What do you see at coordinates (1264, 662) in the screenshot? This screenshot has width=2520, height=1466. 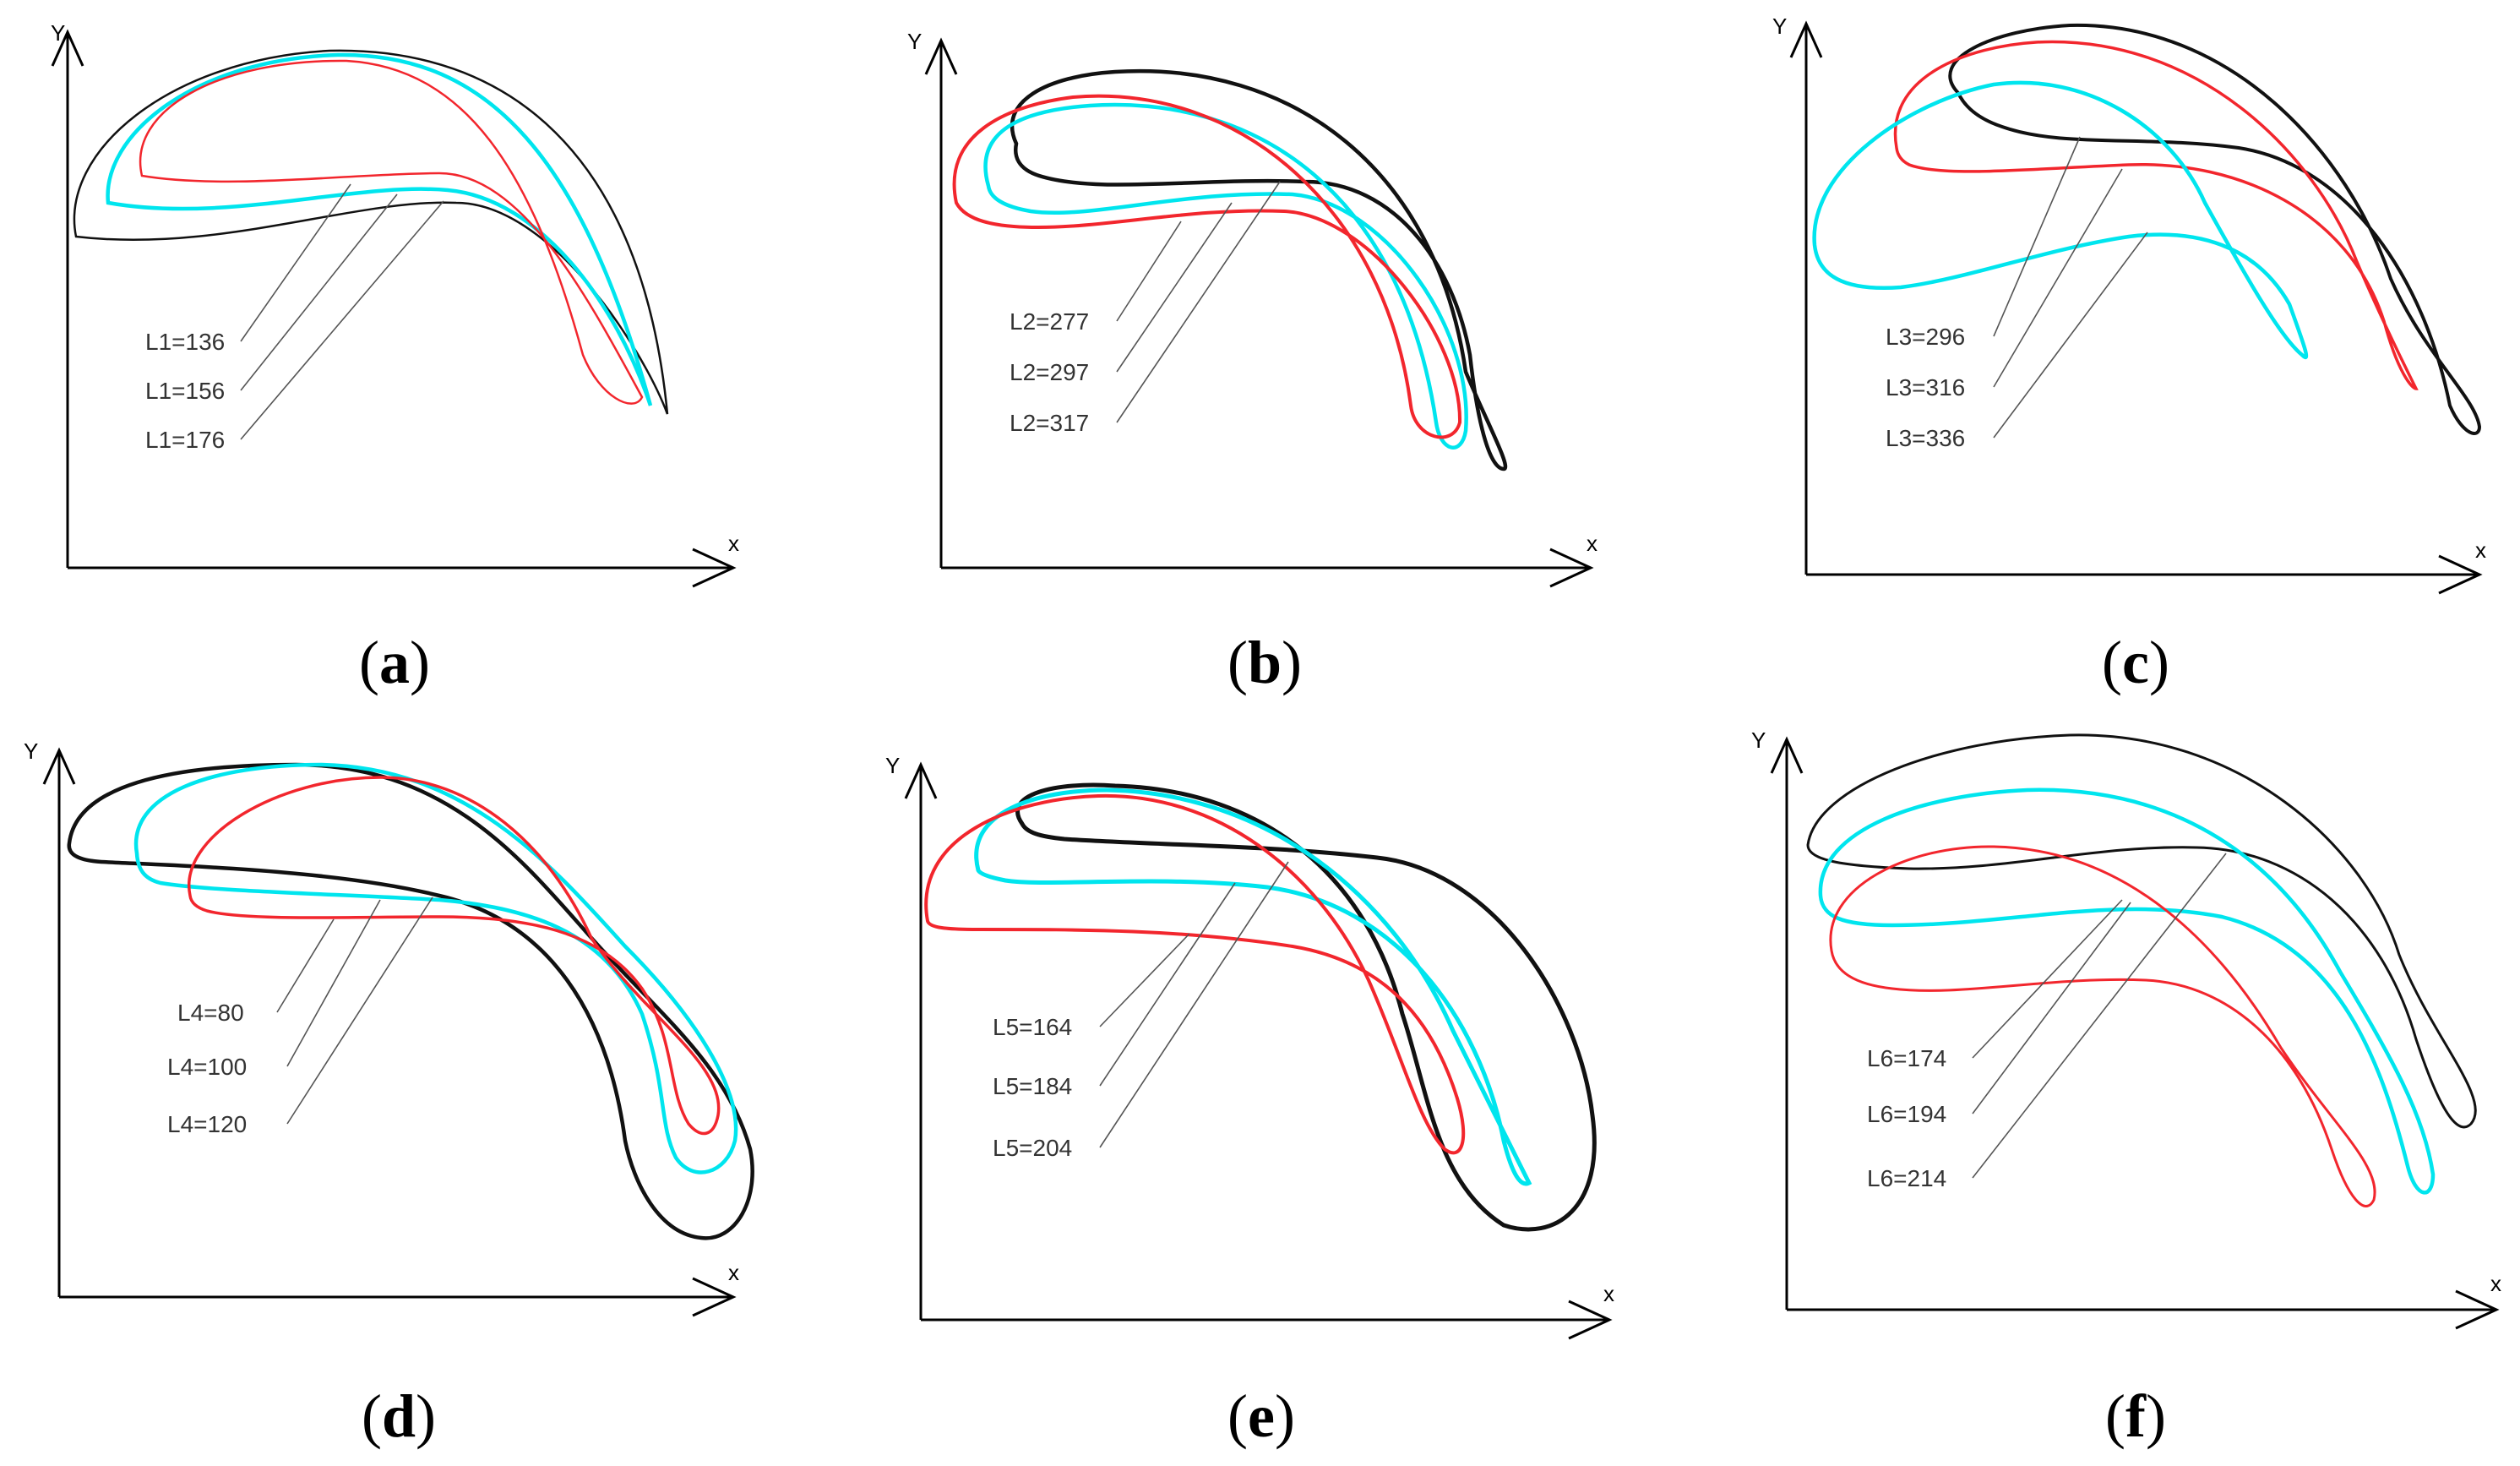 I see `panel-caption: (b)` at bounding box center [1264, 662].